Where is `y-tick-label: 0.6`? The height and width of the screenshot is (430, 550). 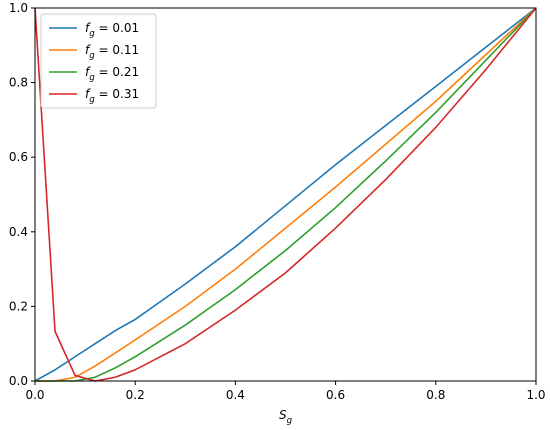 y-tick-label: 0.6 is located at coordinates (18, 157).